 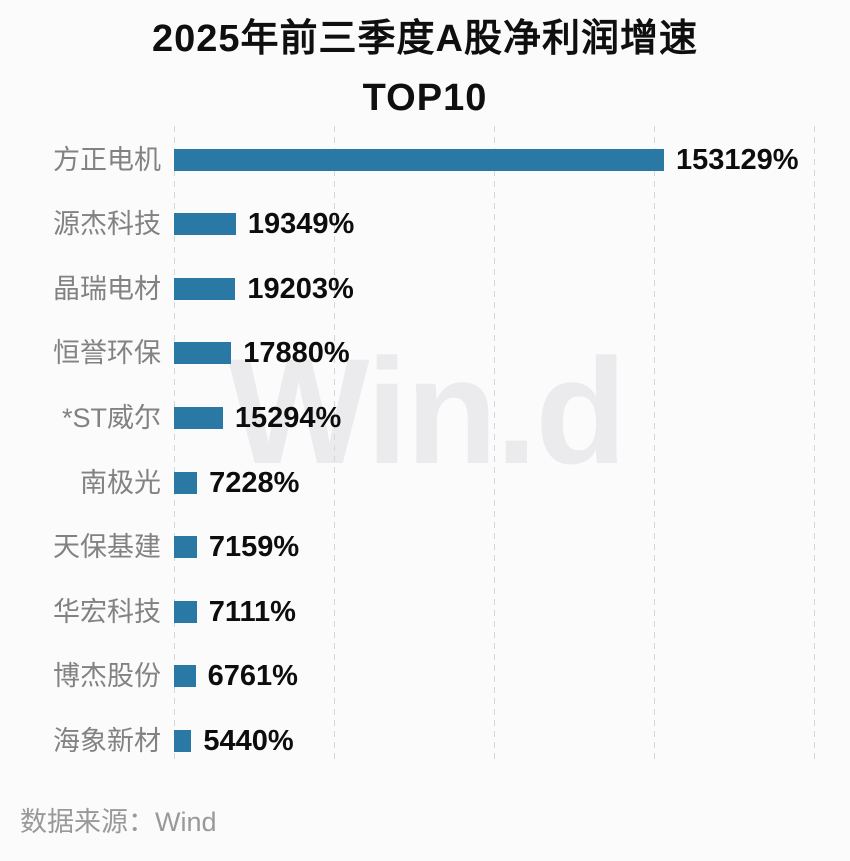 What do you see at coordinates (107, 224) in the screenshot?
I see `category-label: 源杰科技` at bounding box center [107, 224].